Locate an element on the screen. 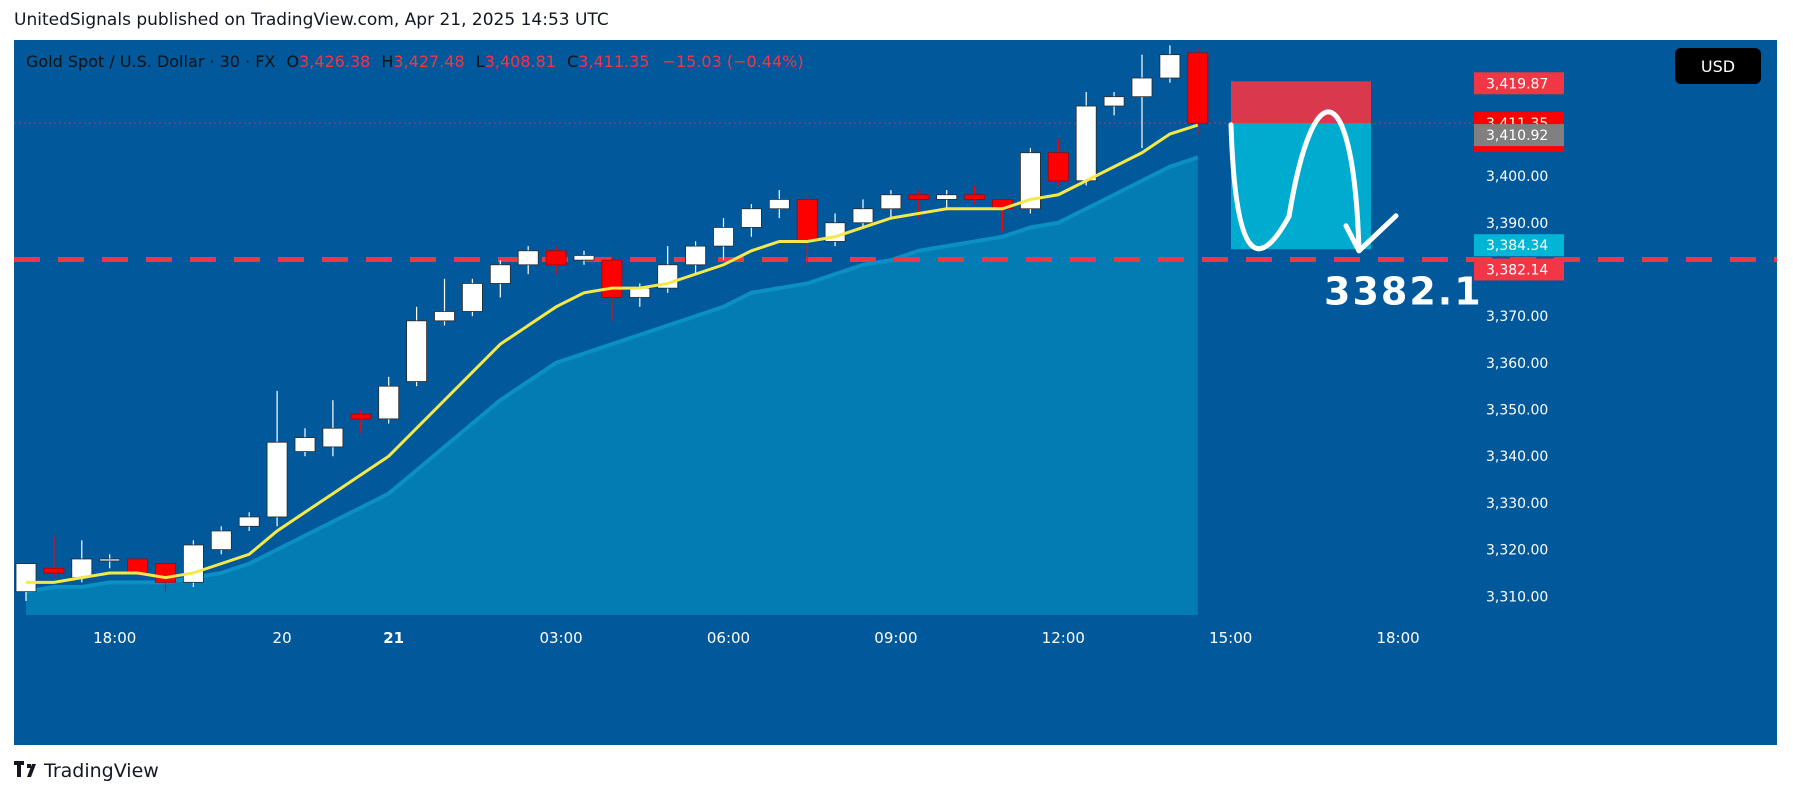 The width and height of the screenshot is (1793, 798). high-label: H is located at coordinates (387, 61).